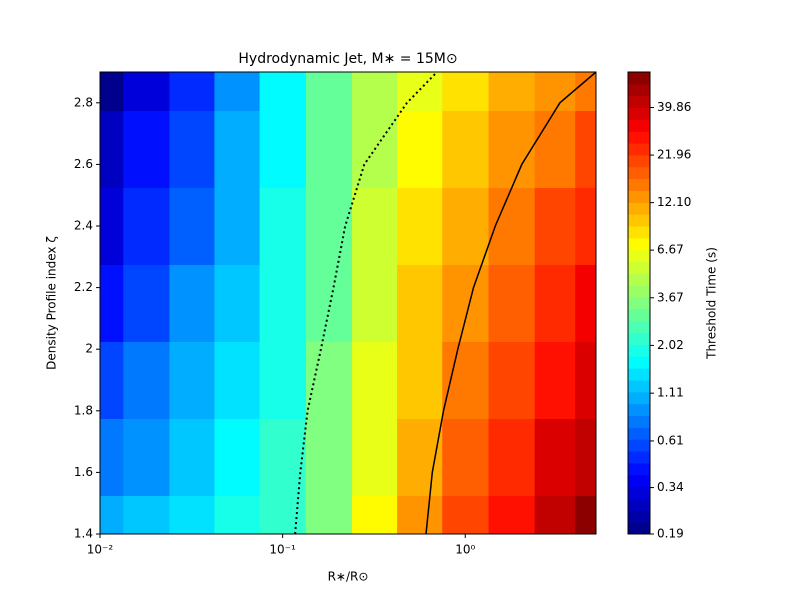 The height and width of the screenshot is (604, 800). I want to click on y-tick-label: 2, so click(89, 349).